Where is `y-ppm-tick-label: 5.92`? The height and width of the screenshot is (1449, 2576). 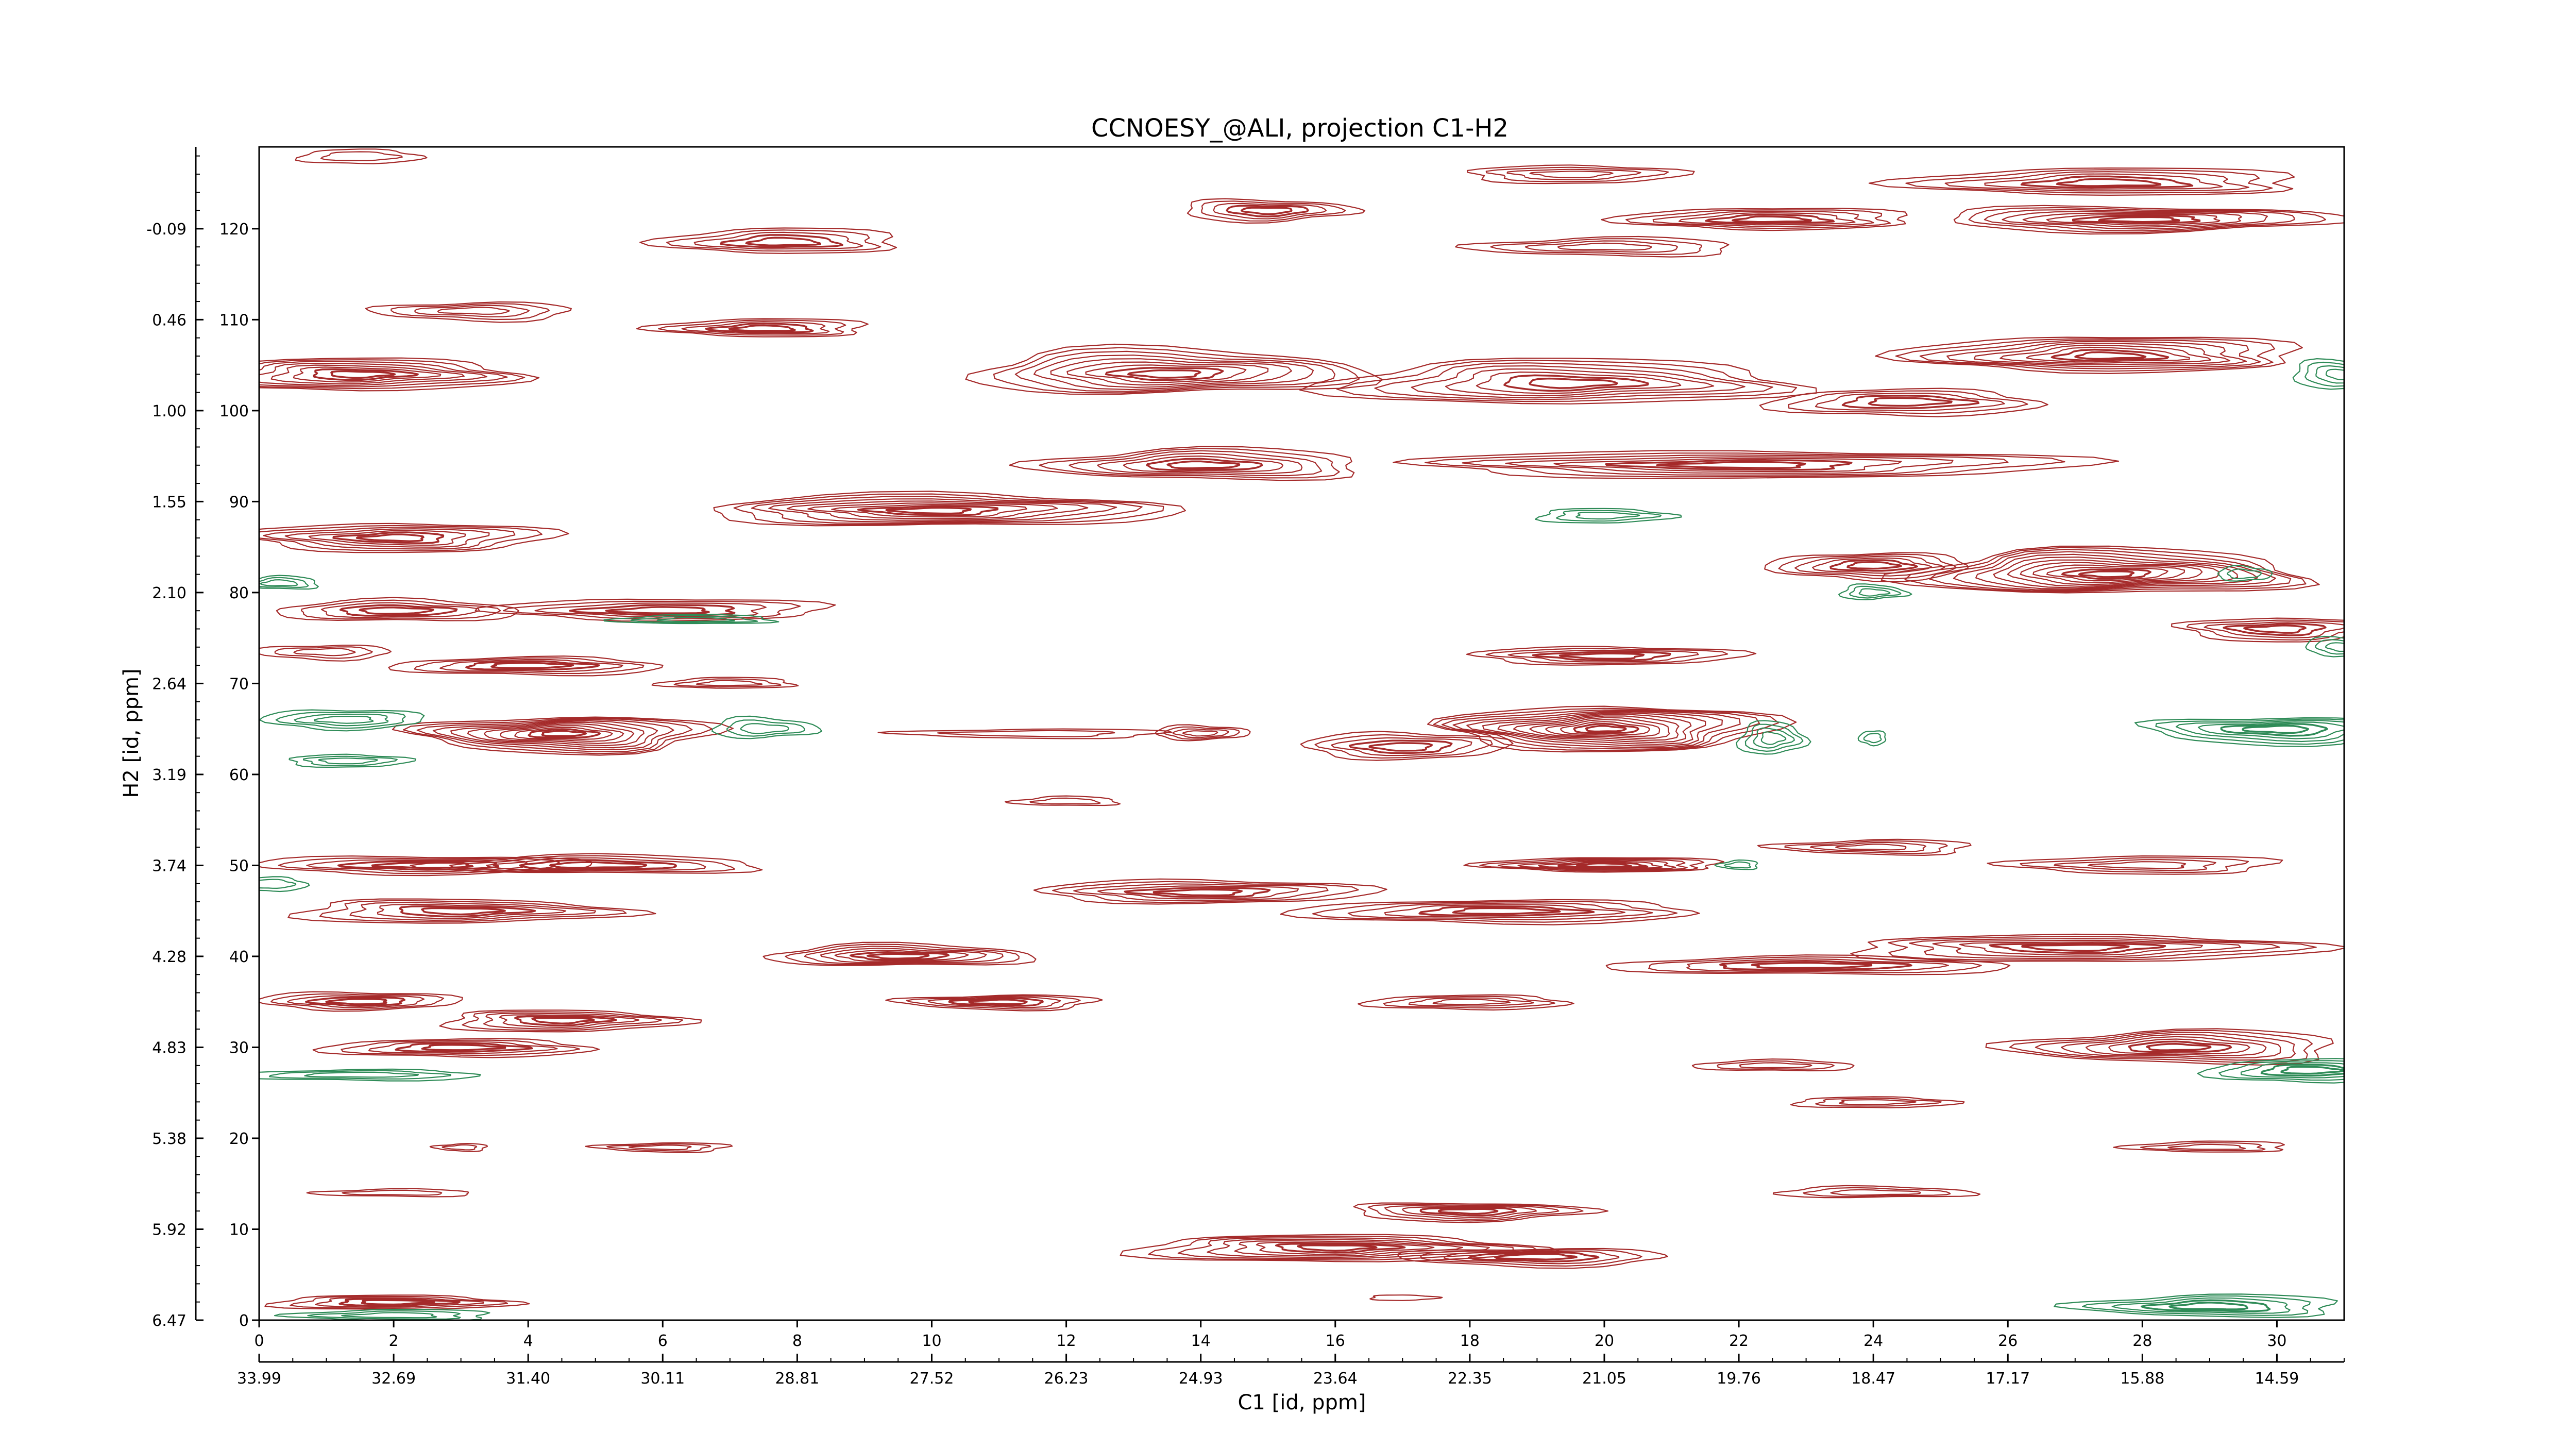
y-ppm-tick-label: 5.92 is located at coordinates (169, 1230).